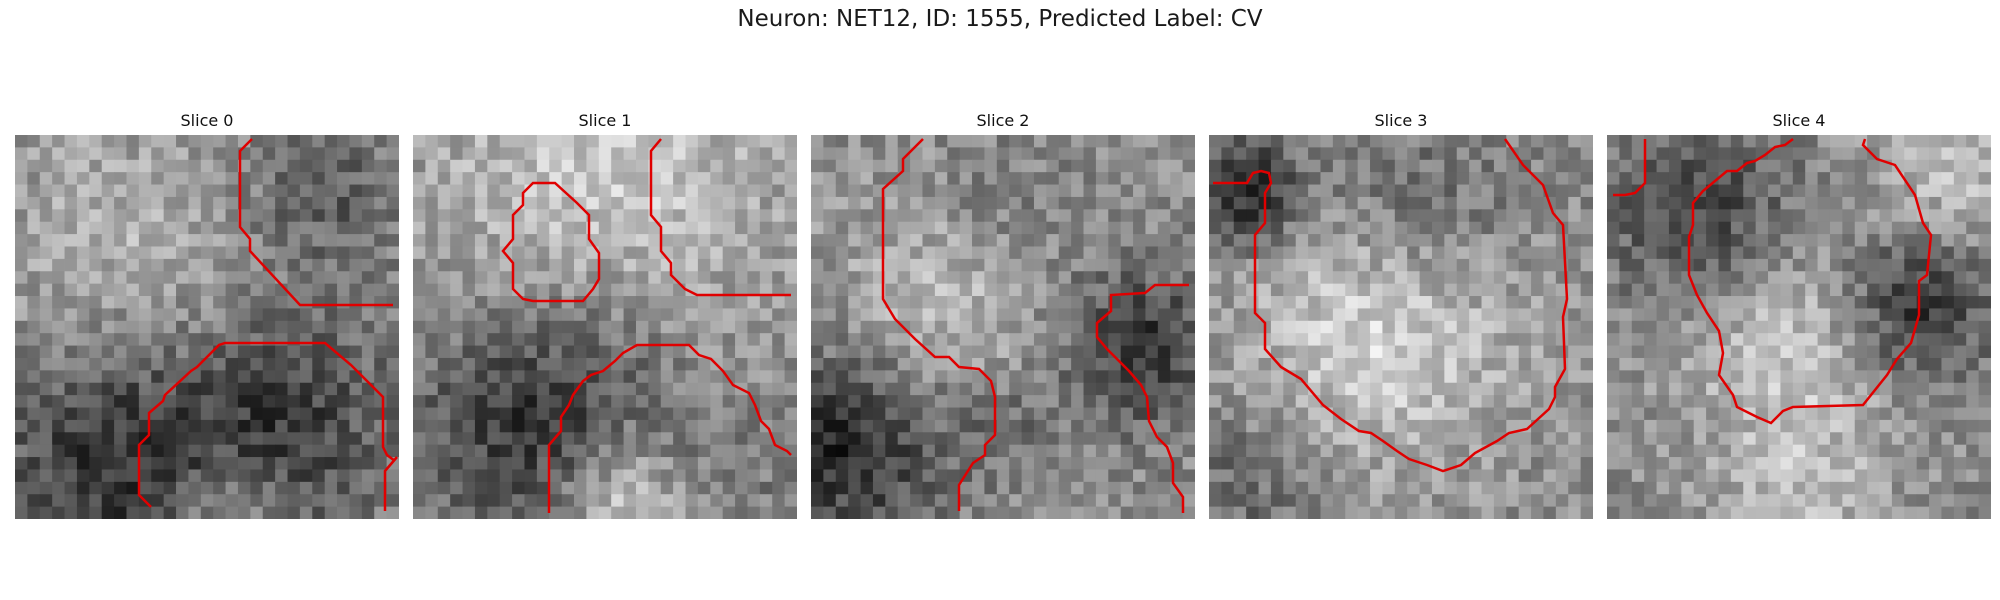 The image size is (2000, 600). Describe the element at coordinates (1401, 120) in the screenshot. I see `slice-title: Slice 3` at that location.